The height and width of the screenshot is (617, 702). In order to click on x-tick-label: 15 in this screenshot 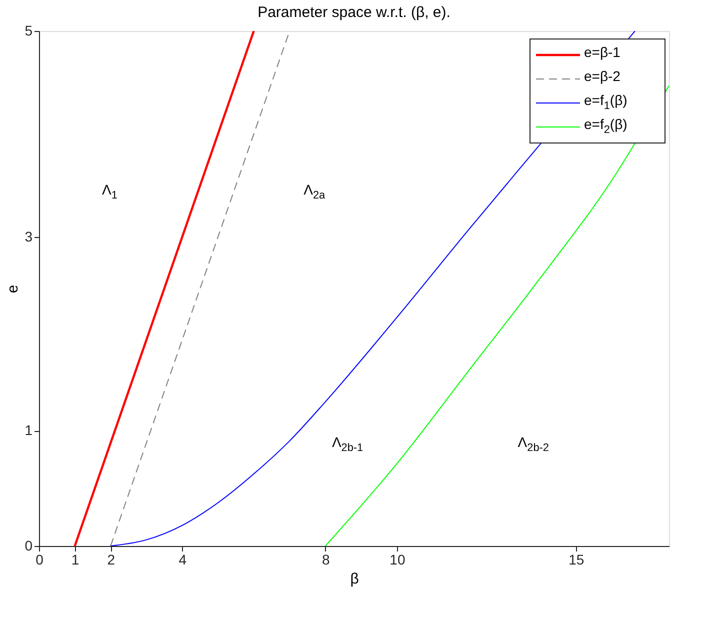, I will do `click(576, 560)`.